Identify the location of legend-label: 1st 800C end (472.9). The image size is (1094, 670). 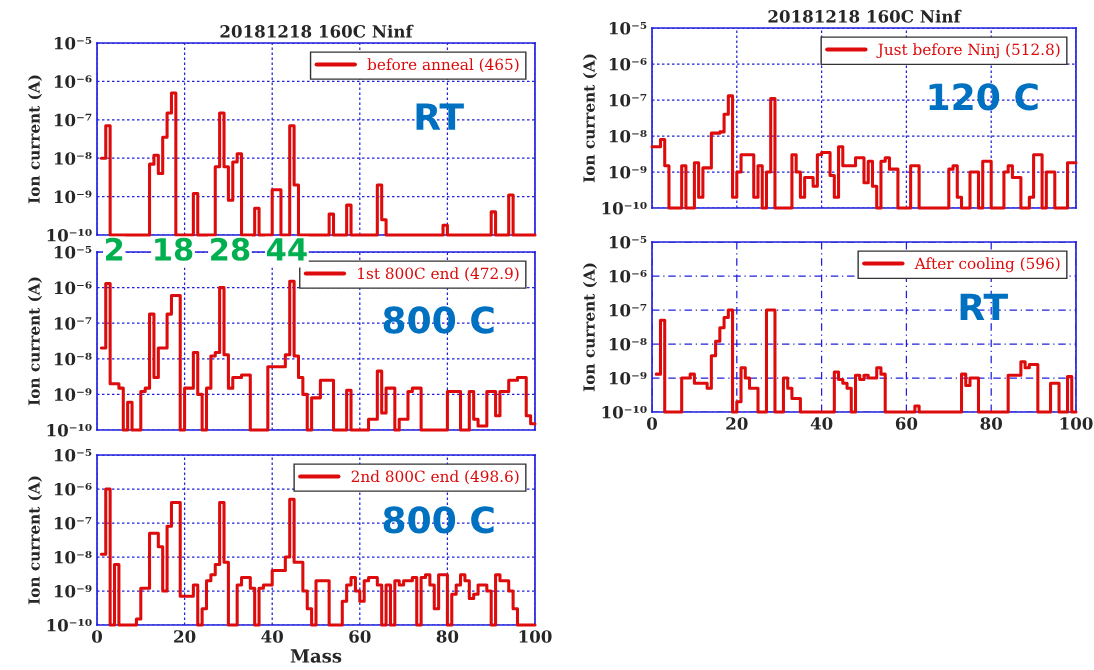
(438, 274).